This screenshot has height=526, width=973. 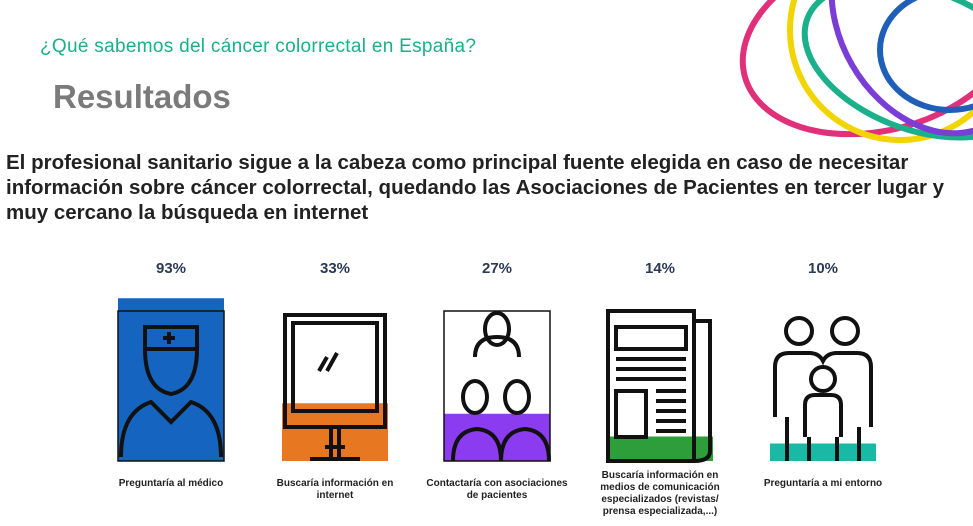 I want to click on value-label: 93%, so click(x=171, y=268).